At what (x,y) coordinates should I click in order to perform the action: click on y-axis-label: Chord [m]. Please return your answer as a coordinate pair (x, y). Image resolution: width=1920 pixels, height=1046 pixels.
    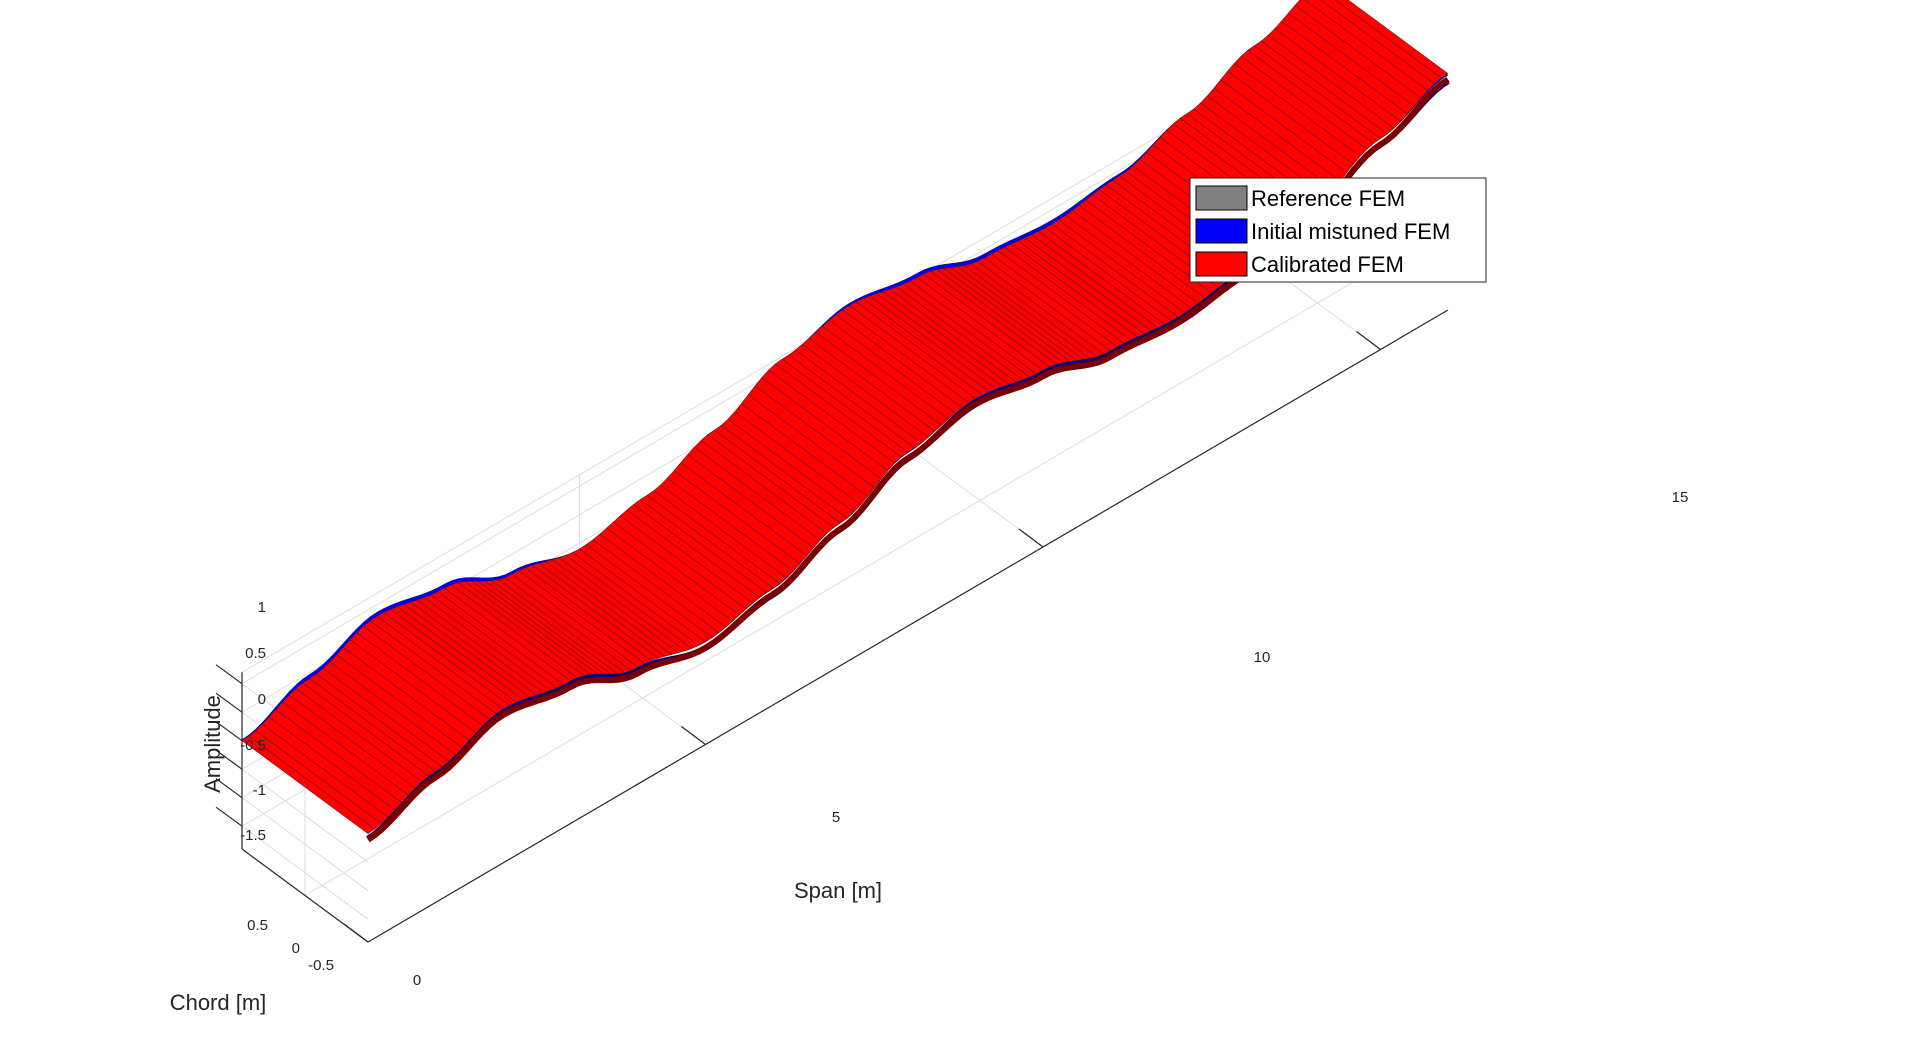
    Looking at the image, I should click on (218, 1002).